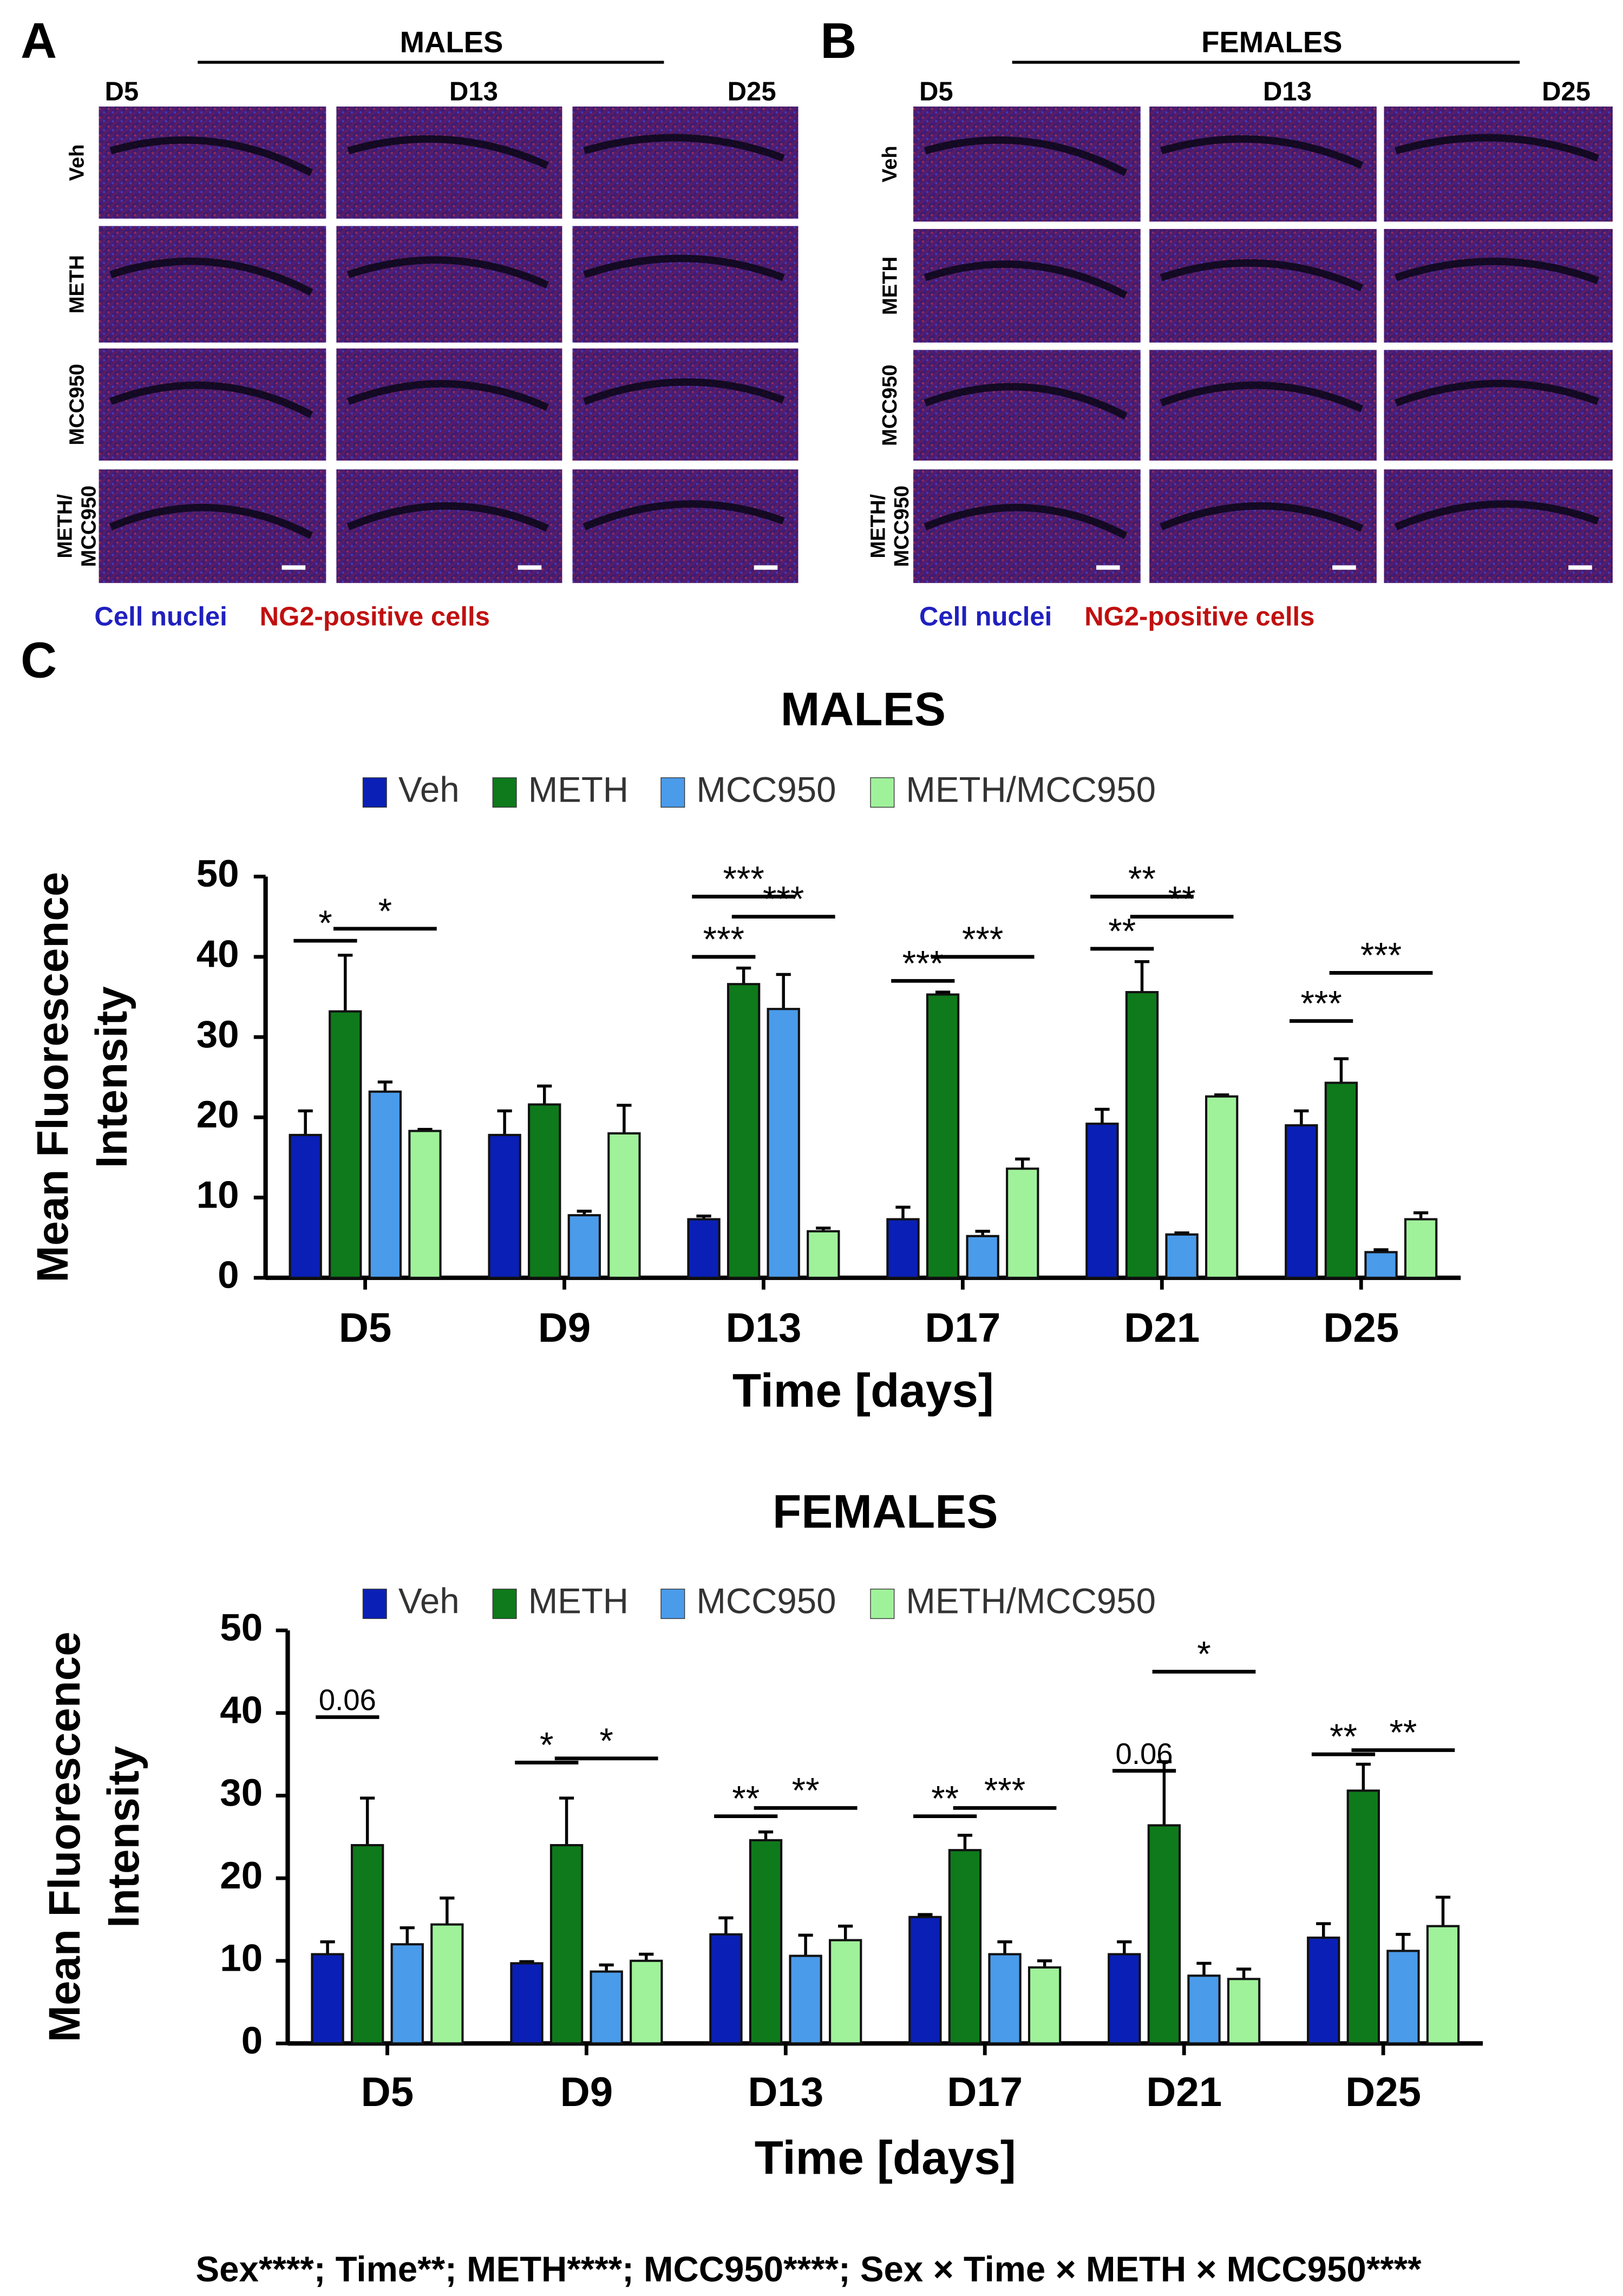  What do you see at coordinates (1144, 1753) in the screenshot?
I see `significance-label: 0.06` at bounding box center [1144, 1753].